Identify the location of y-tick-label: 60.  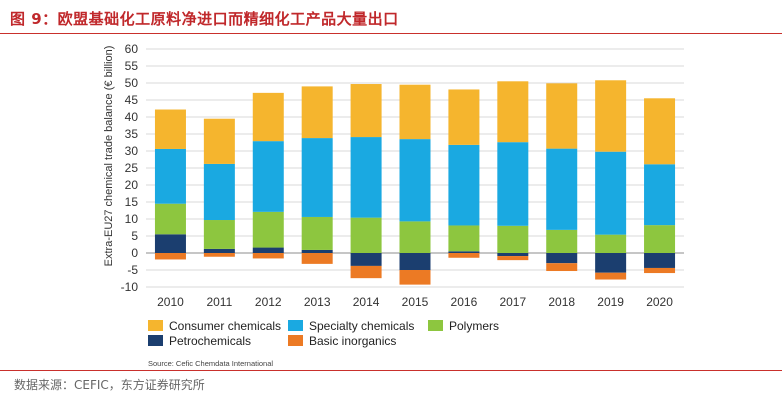
(132, 49).